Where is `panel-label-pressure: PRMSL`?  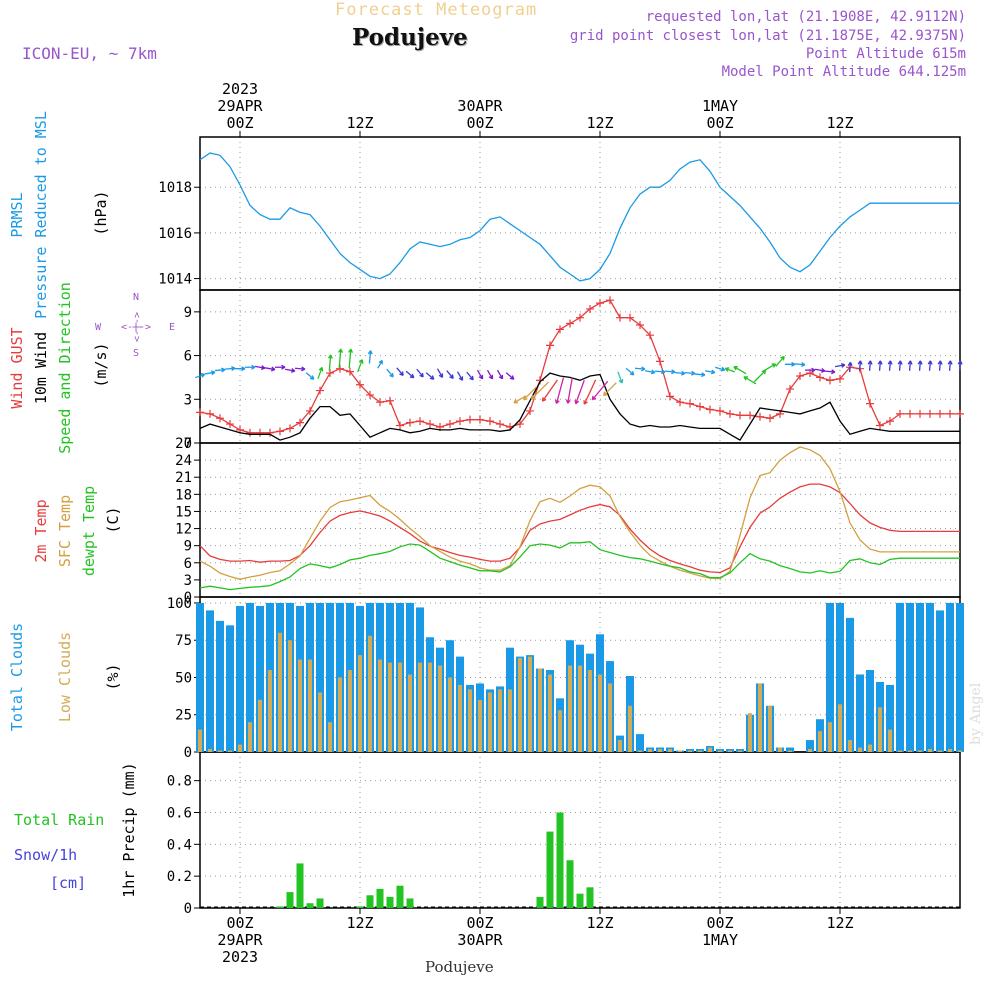 panel-label-pressure: PRMSL is located at coordinates (17, 214).